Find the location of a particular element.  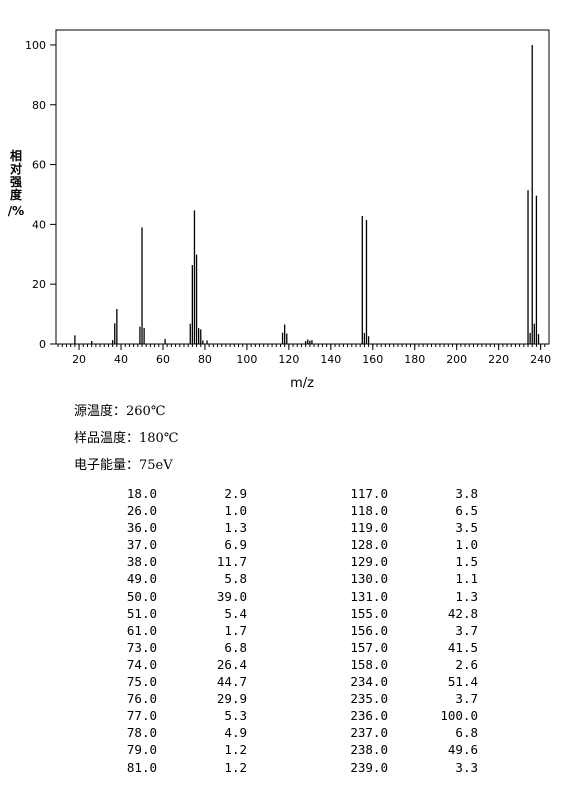

mz-cell: 78.0 is located at coordinates (141, 733).